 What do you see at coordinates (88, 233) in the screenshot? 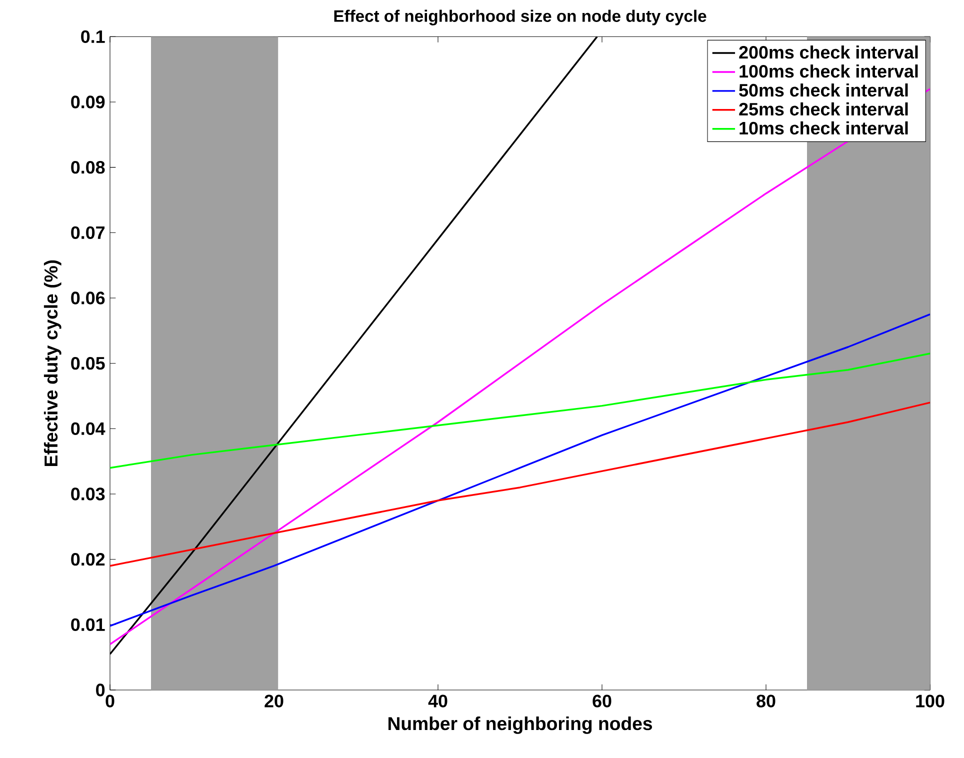
I see `y-tick-label: 0.07` at bounding box center [88, 233].